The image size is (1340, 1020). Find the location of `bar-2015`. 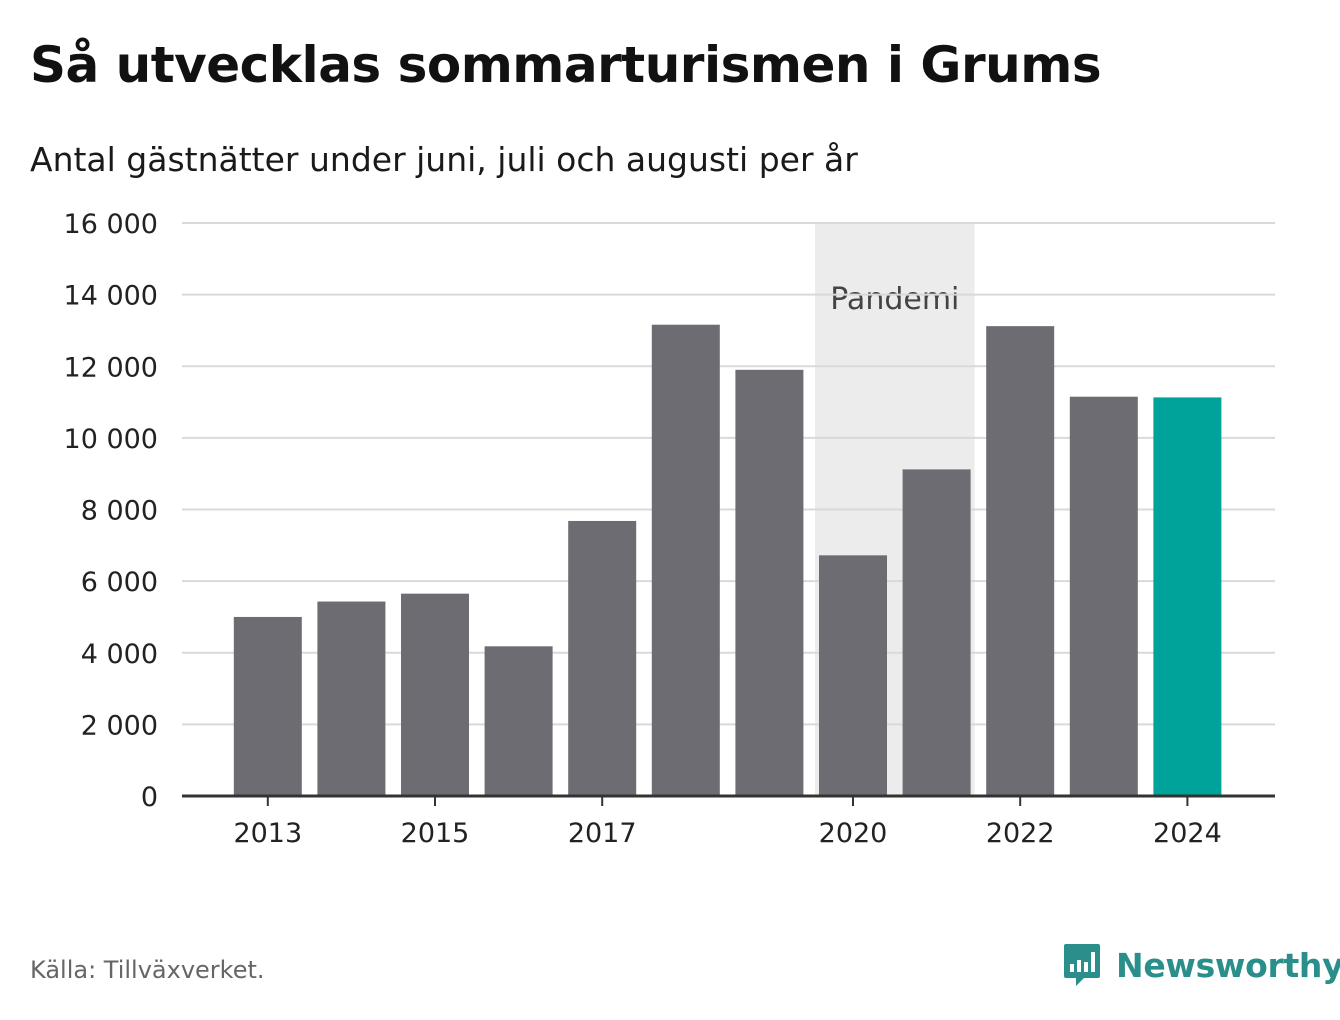

bar-2015 is located at coordinates (435, 694).